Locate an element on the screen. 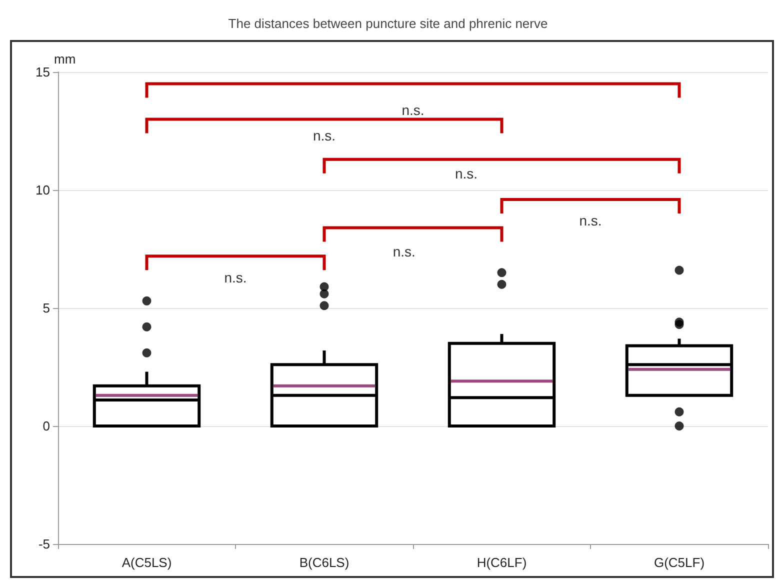  y-tick-label: 0 is located at coordinates (46, 426).